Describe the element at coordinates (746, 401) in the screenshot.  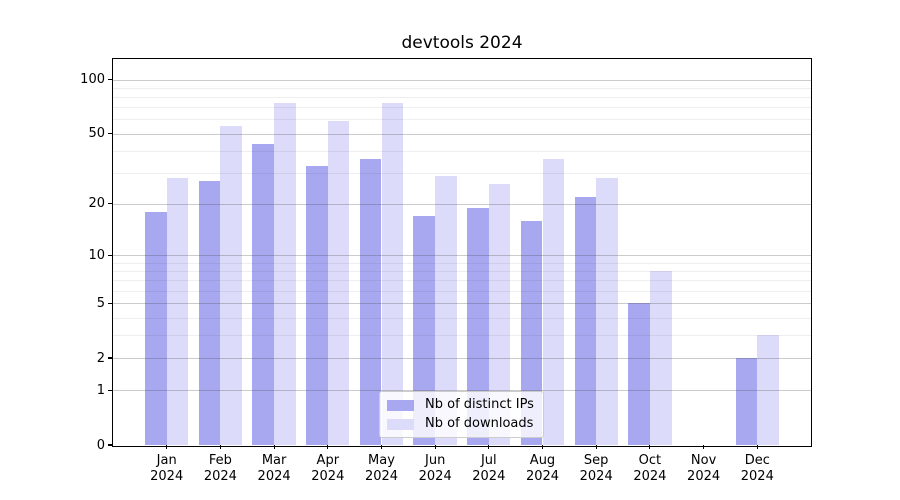
I see `bar-dec-distinct-ips` at that location.